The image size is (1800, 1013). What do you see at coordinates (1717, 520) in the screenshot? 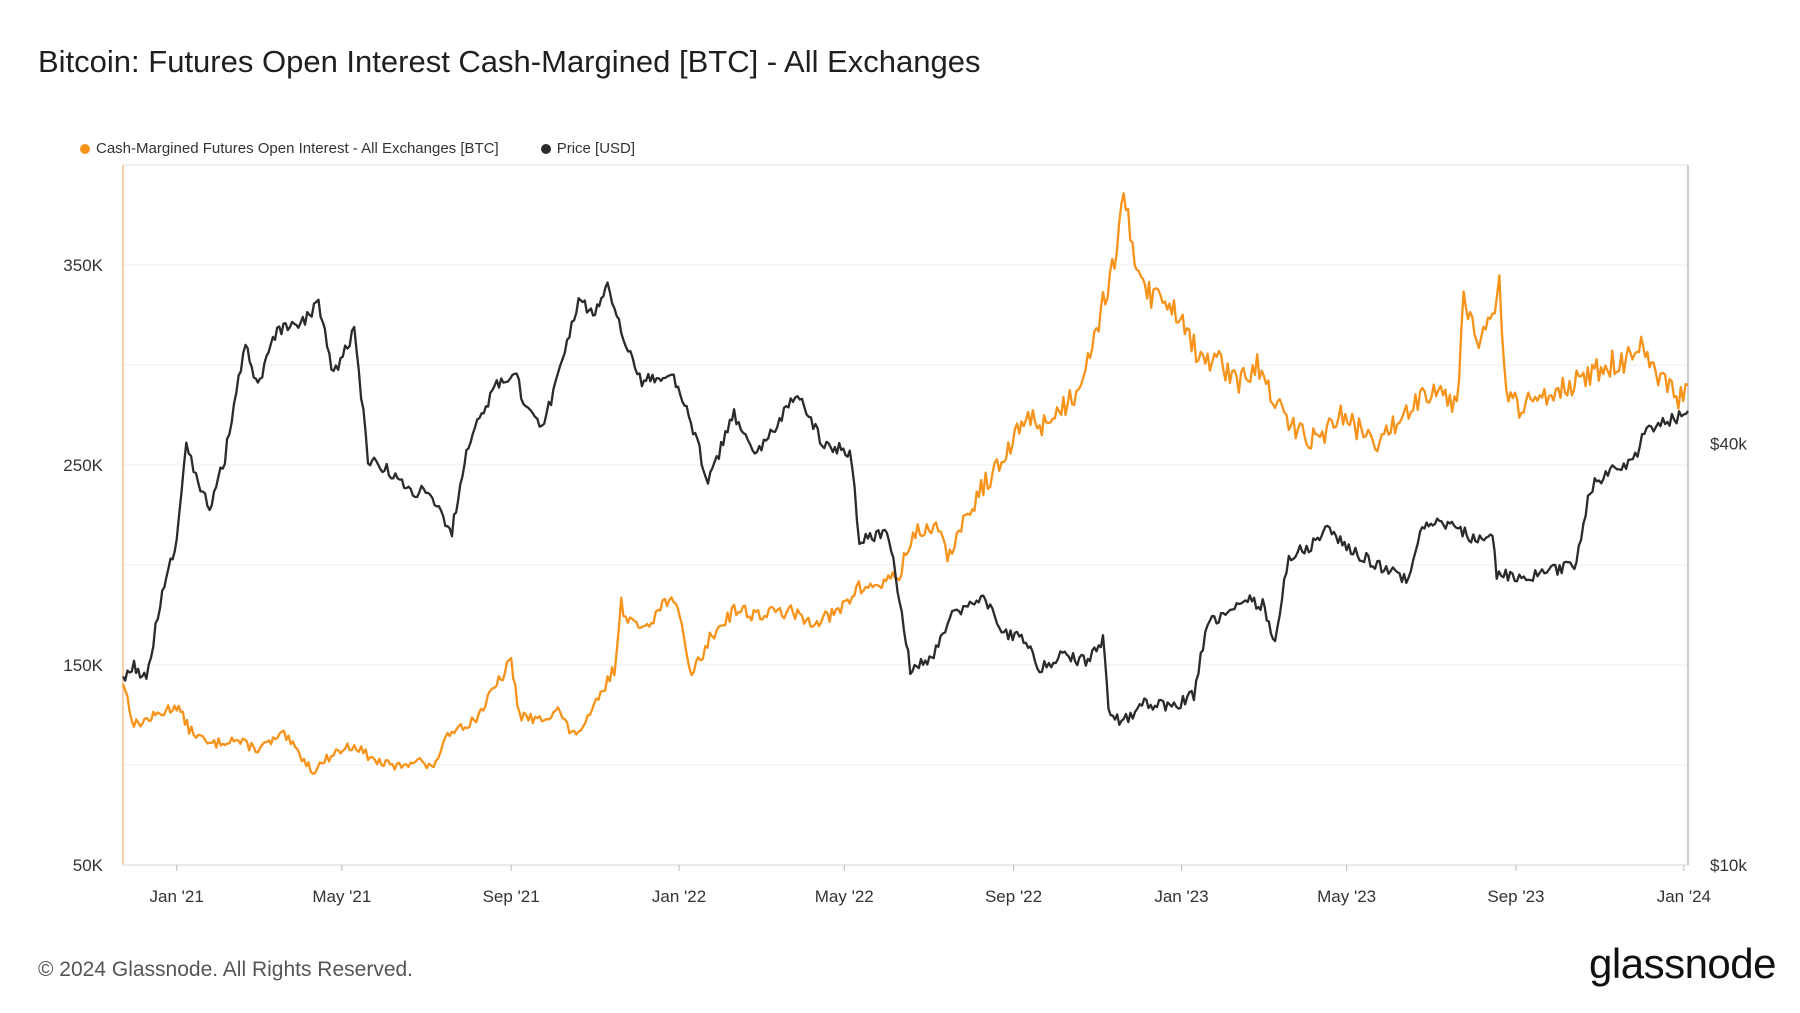
I see `y-axis-right: $40k $10k` at bounding box center [1717, 520].